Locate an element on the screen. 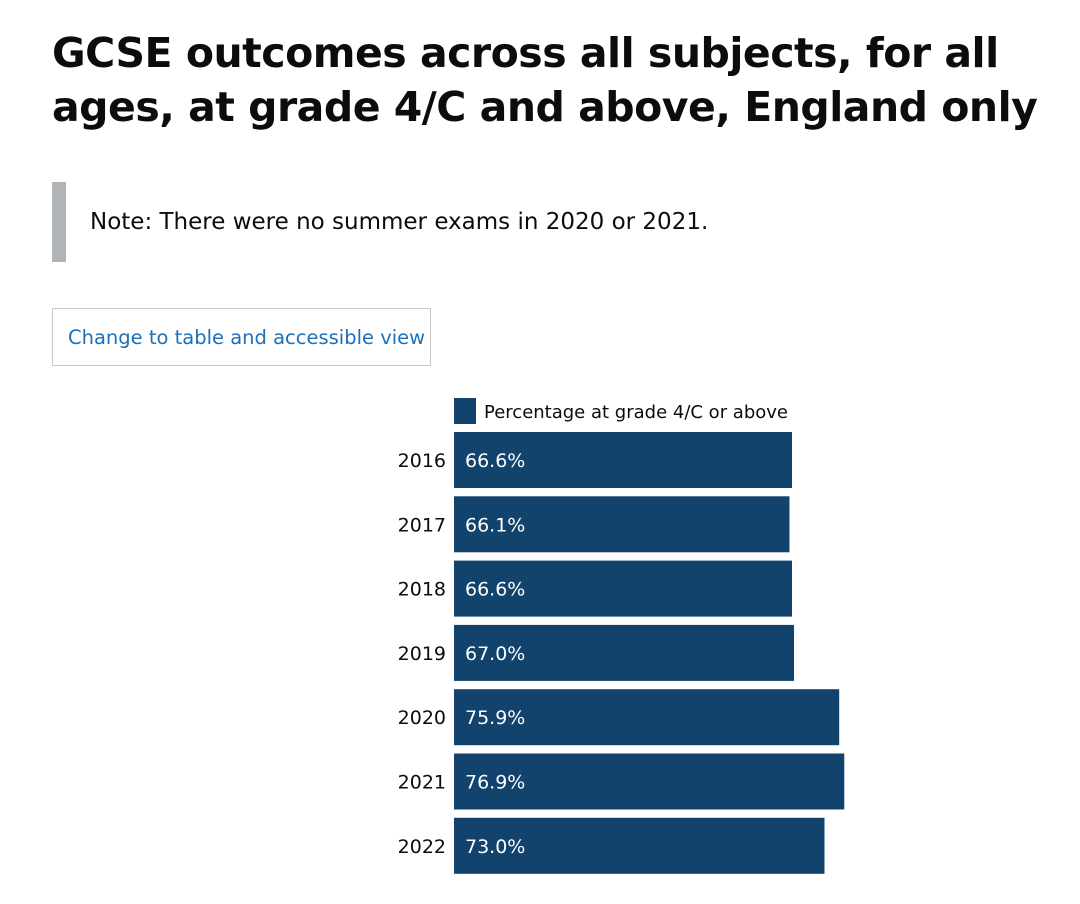 The width and height of the screenshot is (1080, 904). category-label: 2021 is located at coordinates (422, 783).